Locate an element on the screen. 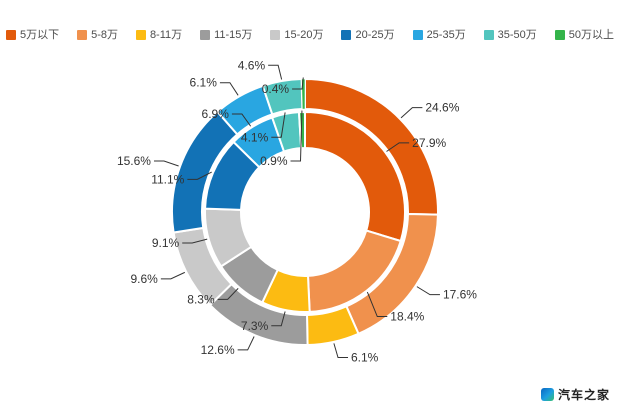  legend-item-6: 20-25万 is located at coordinates (368, 35).